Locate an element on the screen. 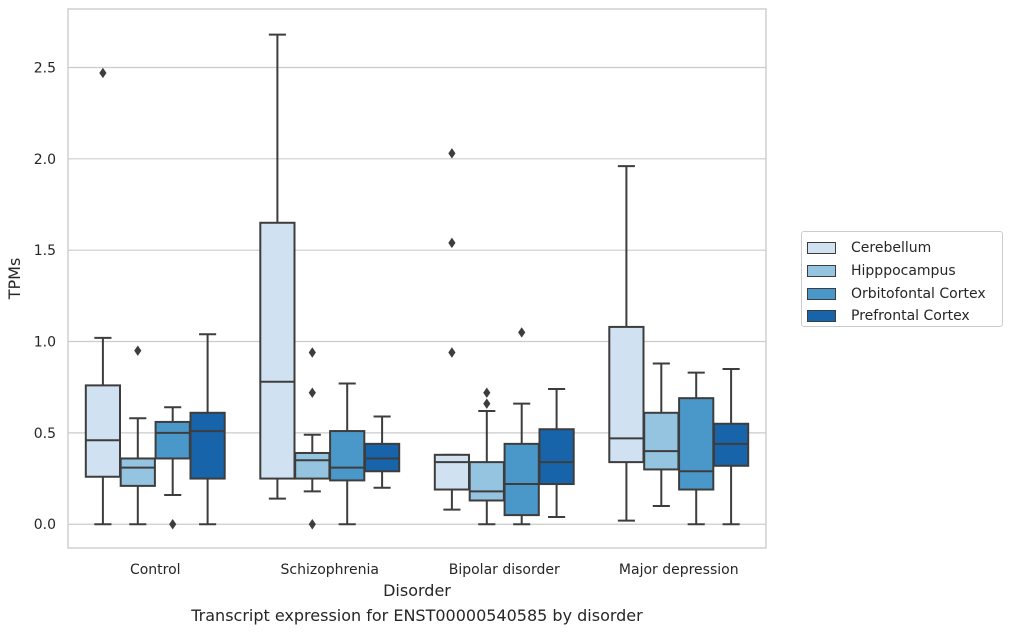 This screenshot has height=638, width=1014. x-tick-label: Control is located at coordinates (155, 570).